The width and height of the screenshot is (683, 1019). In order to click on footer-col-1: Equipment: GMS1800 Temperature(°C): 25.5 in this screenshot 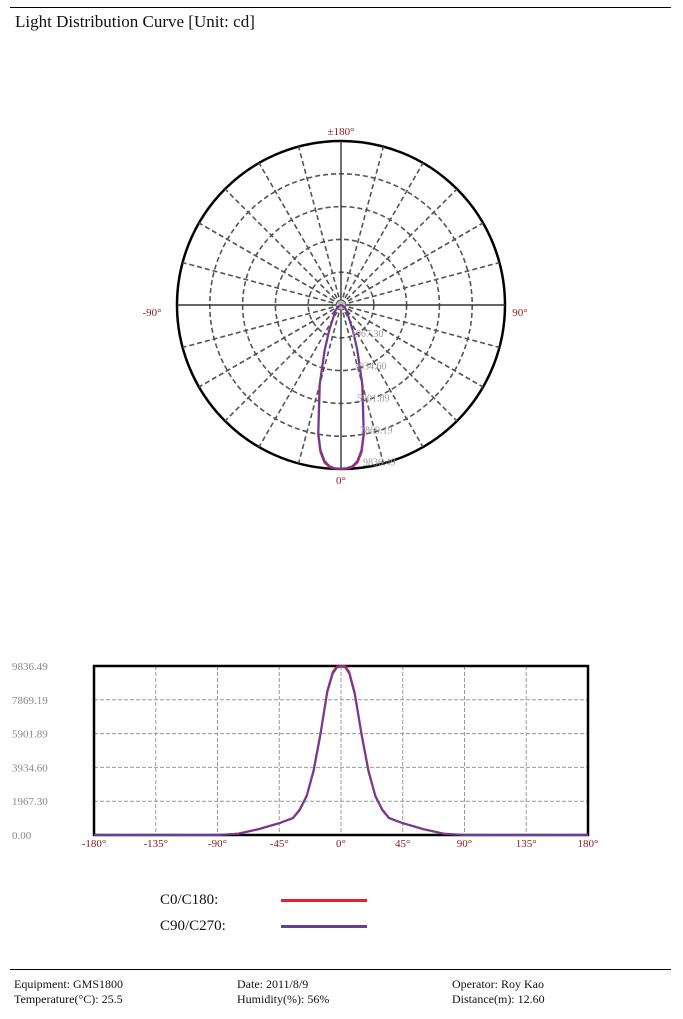, I will do `click(68, 992)`.